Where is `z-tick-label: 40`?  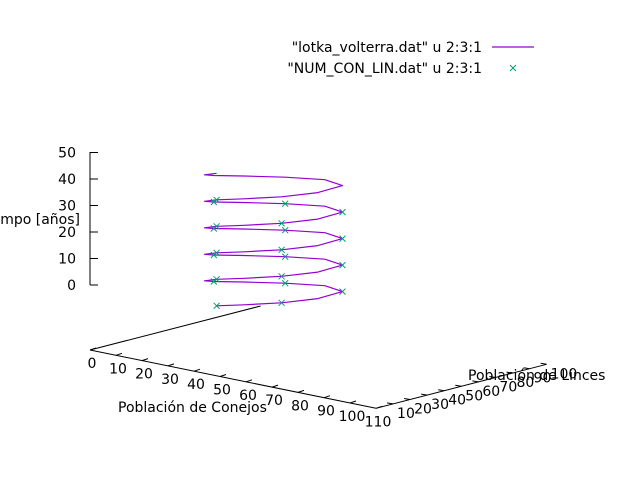 z-tick-label: 40 is located at coordinates (67, 180).